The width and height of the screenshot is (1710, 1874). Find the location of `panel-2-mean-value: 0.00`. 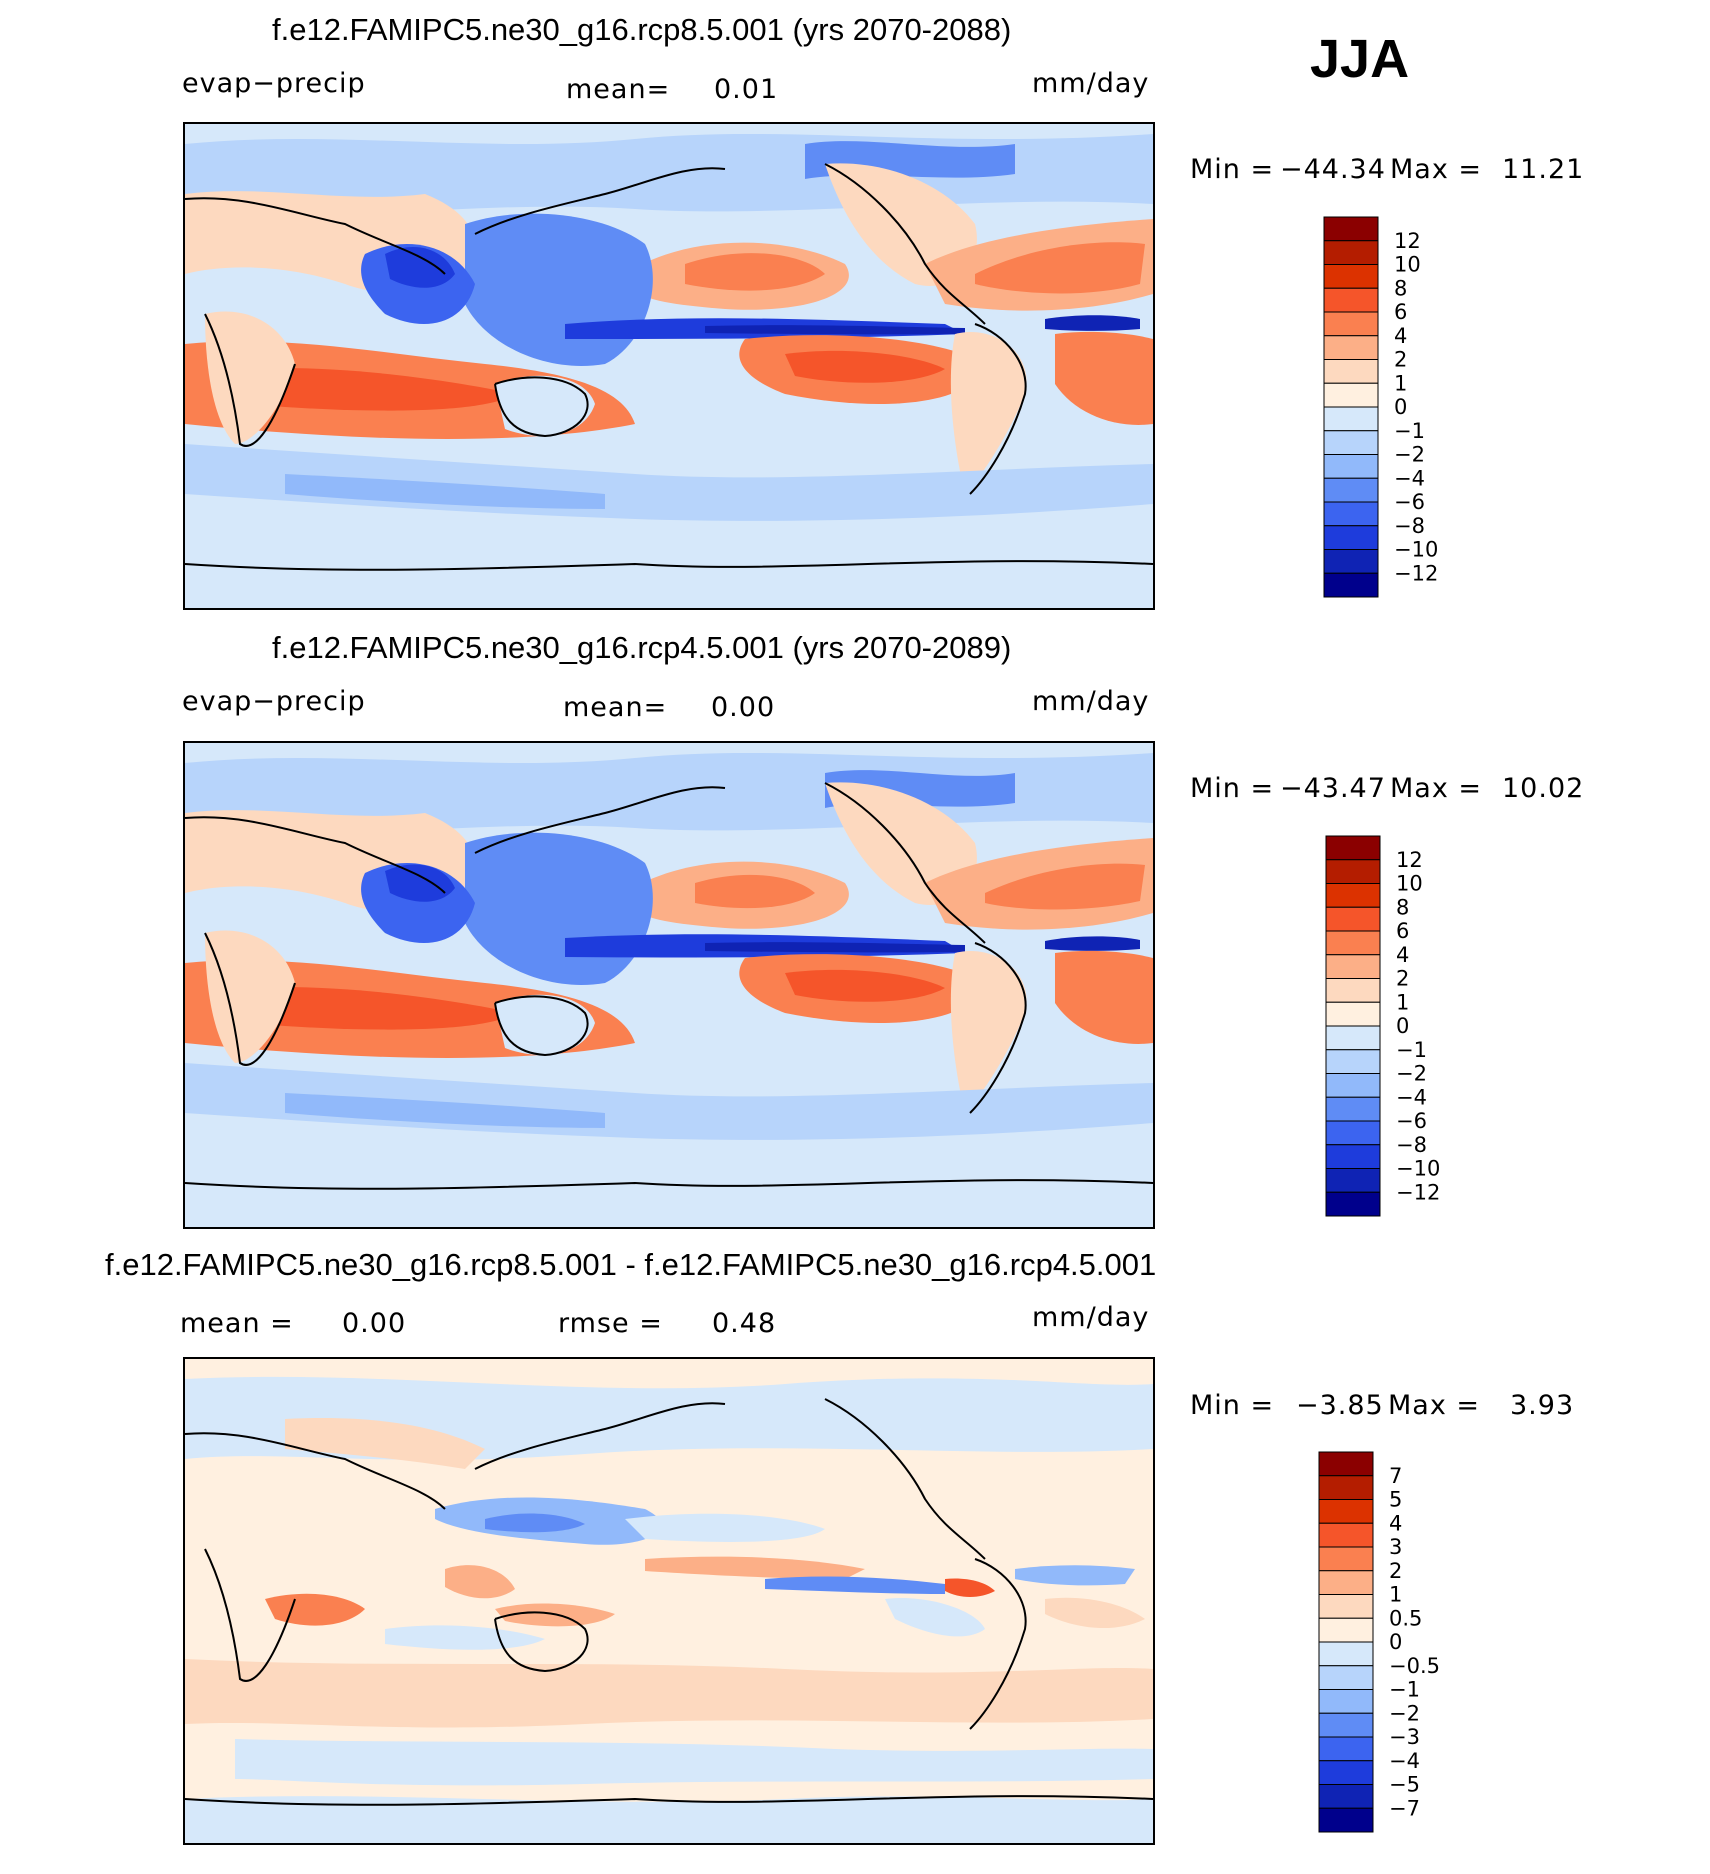

panel-2-mean-value: 0.00 is located at coordinates (743, 707).